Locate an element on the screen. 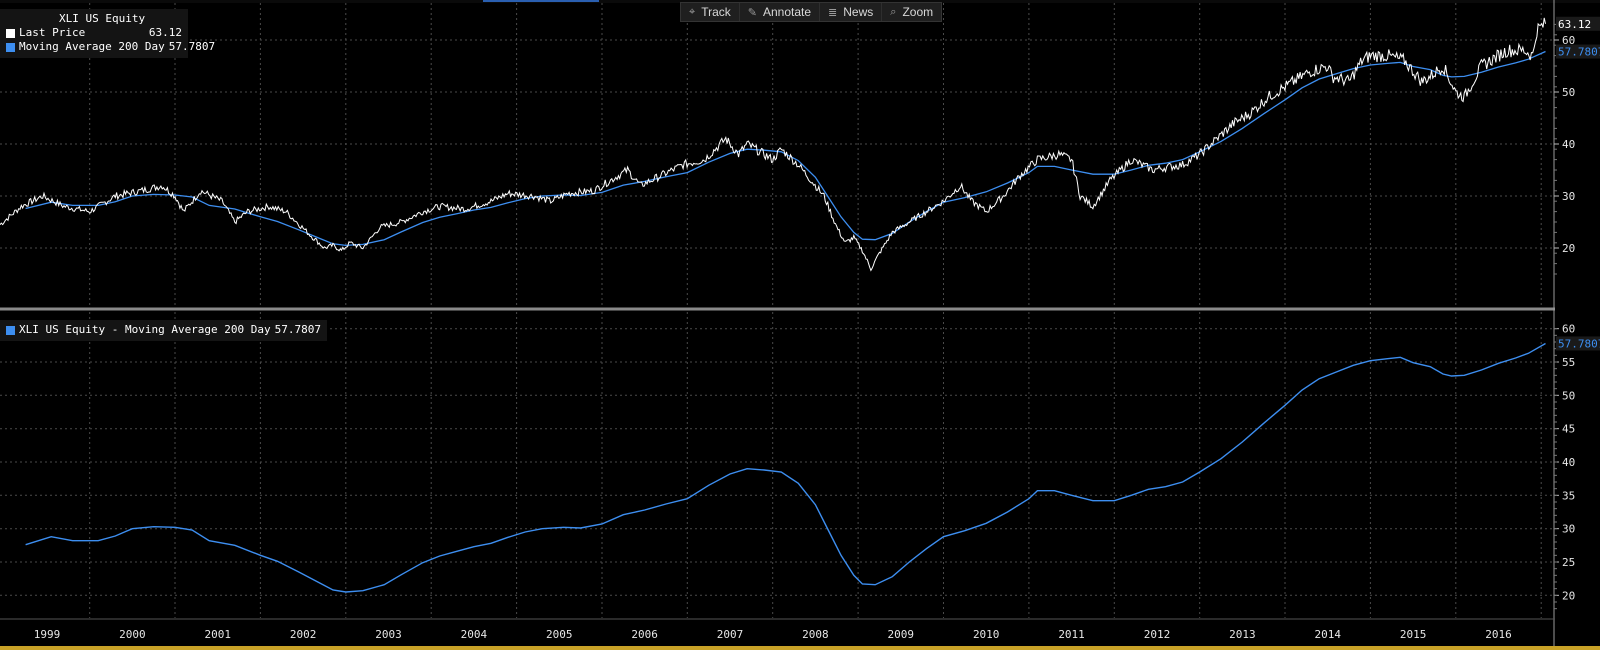 This screenshot has width=1600, height=650. x-tick-label: 2000 is located at coordinates (132, 634).